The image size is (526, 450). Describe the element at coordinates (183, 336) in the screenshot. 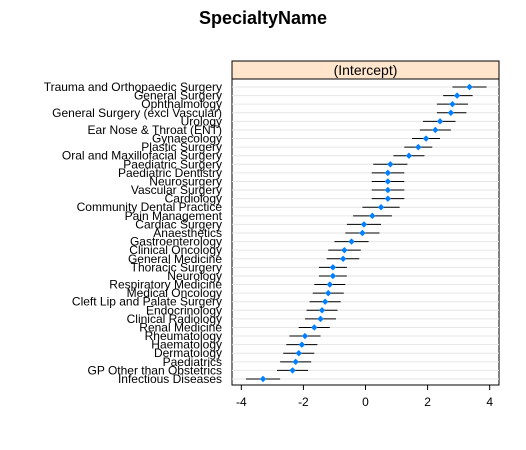

I see `category-label: Rheumatology` at that location.